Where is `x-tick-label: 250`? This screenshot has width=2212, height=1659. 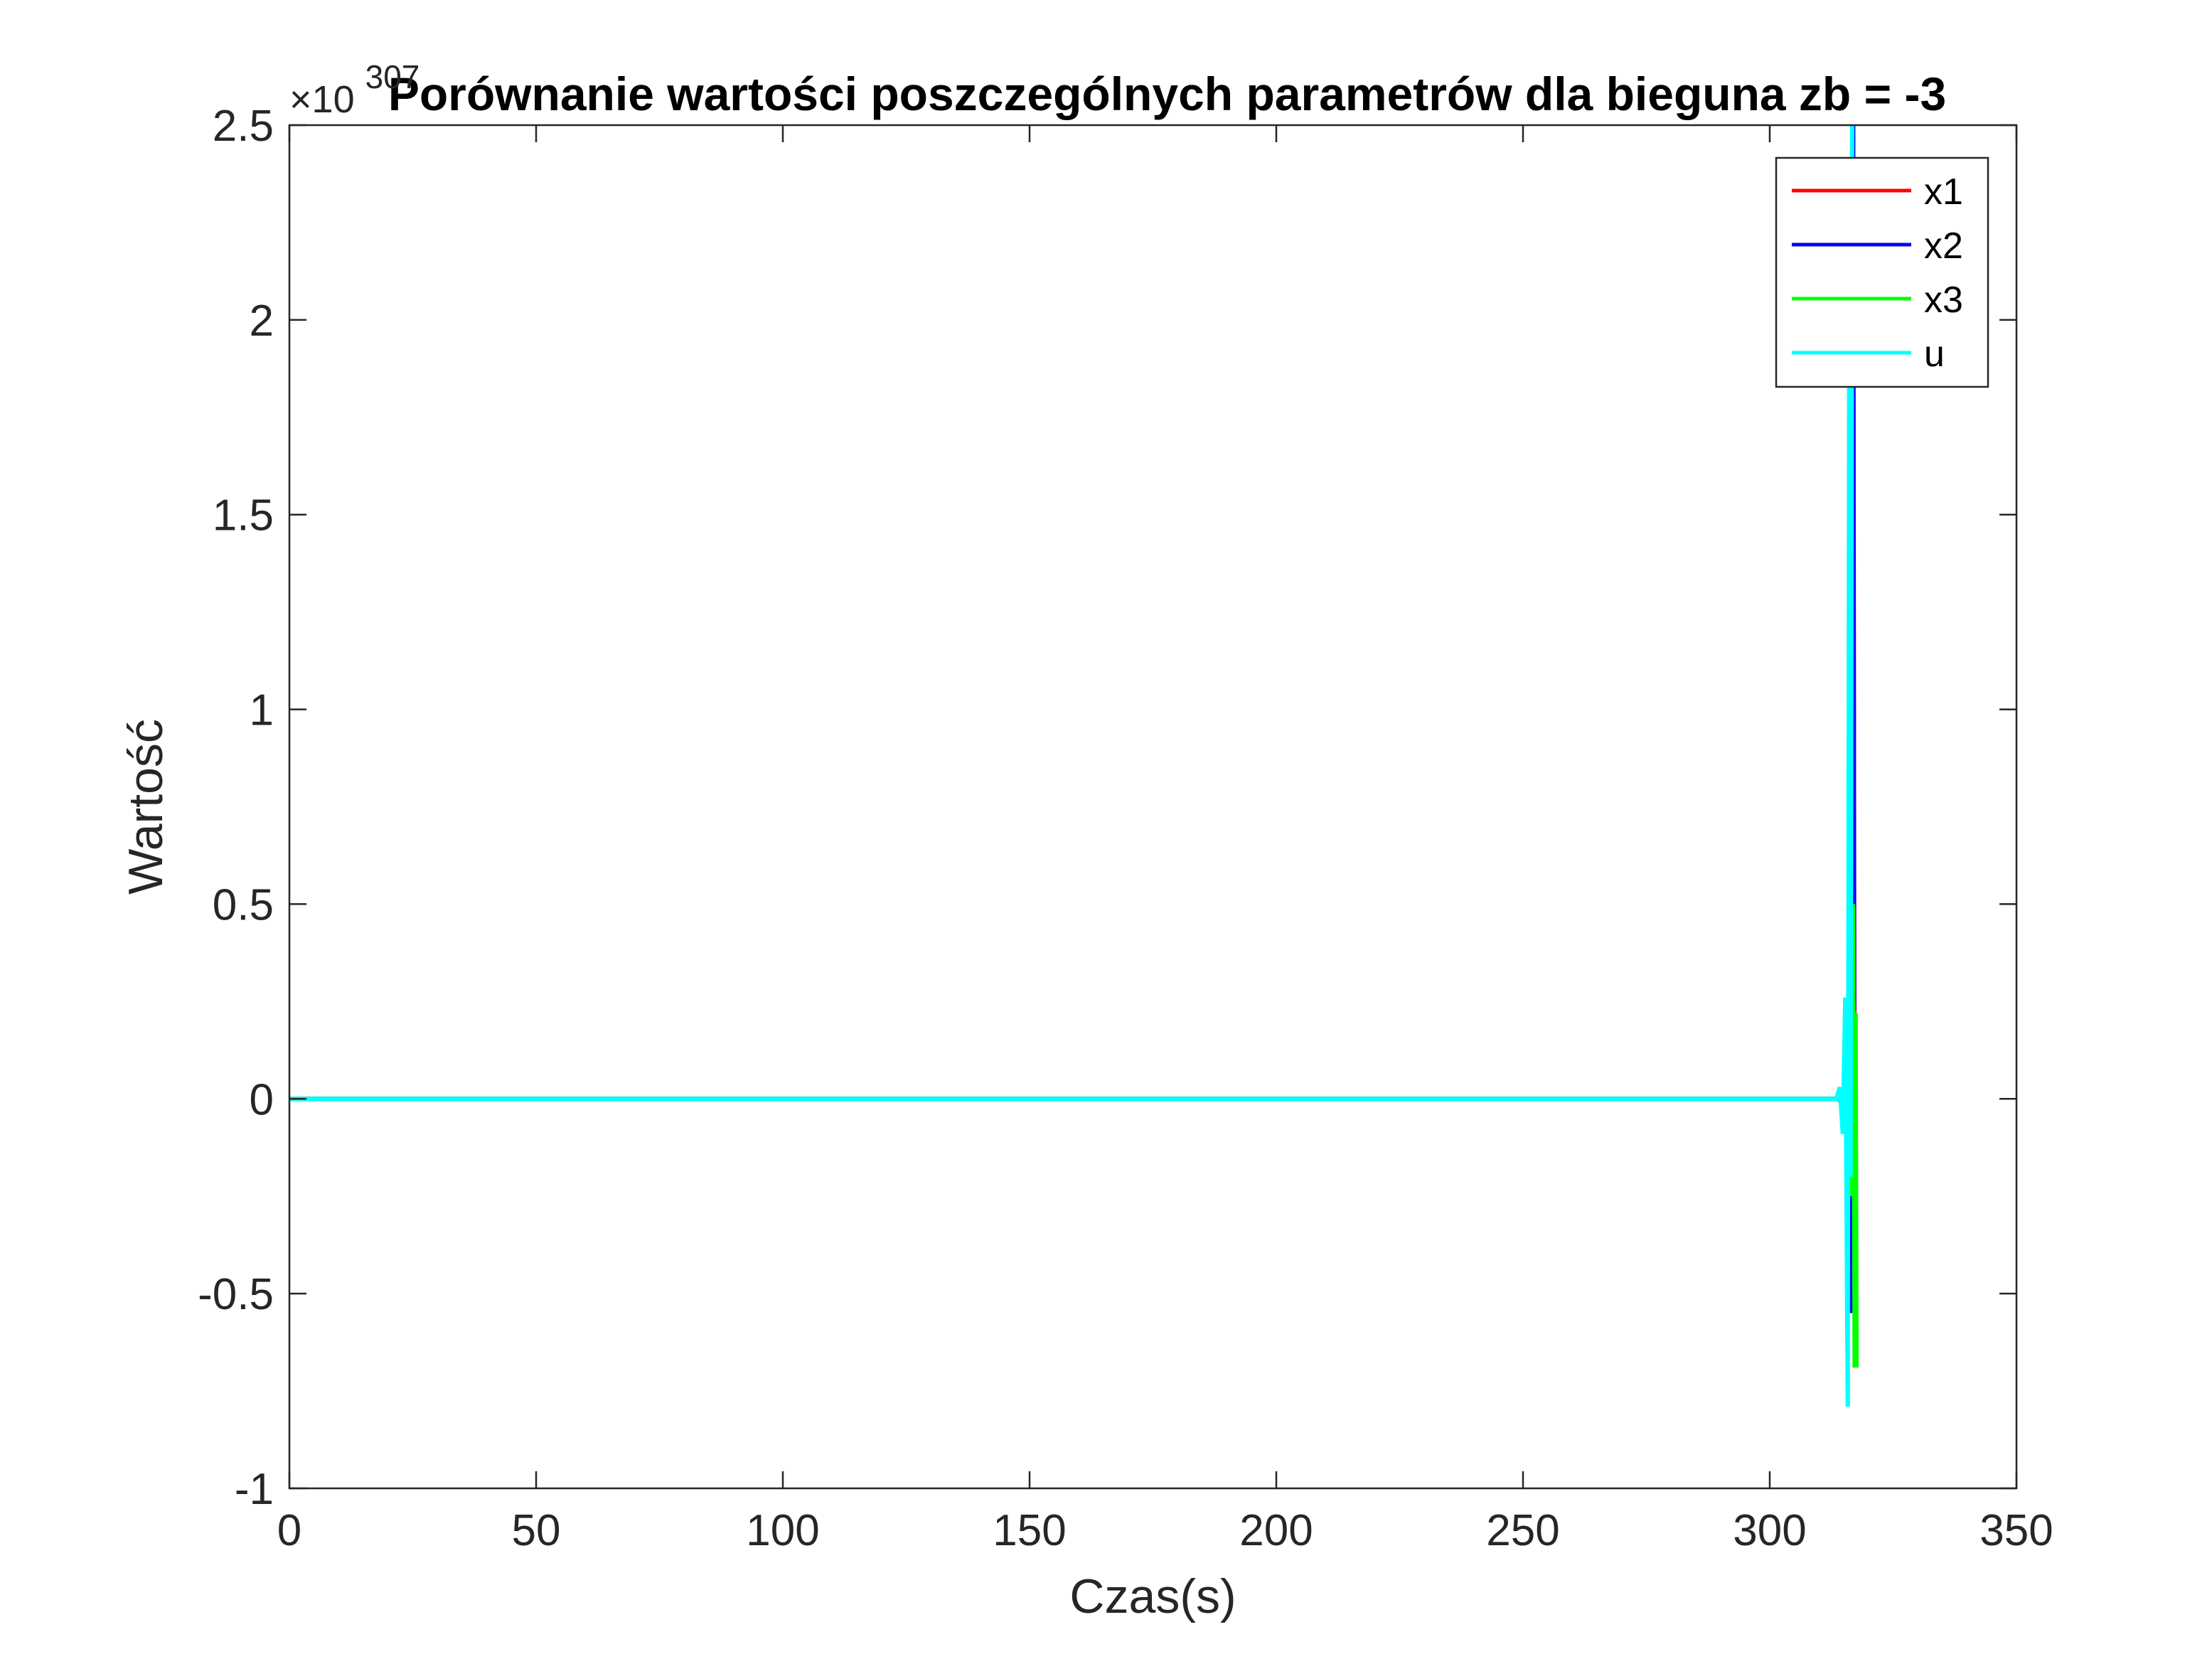
x-tick-label: 250 is located at coordinates (1522, 1530).